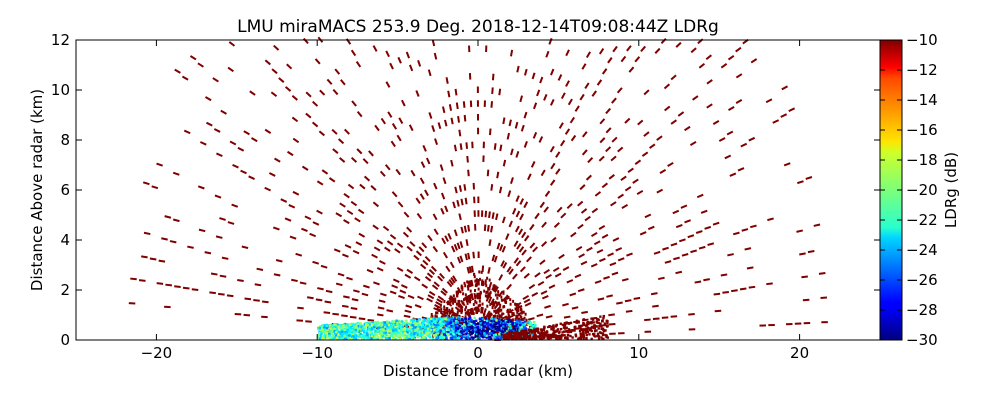 This screenshot has height=400, width=1000. I want to click on colorbar-tick-label: −24, so click(922, 250).